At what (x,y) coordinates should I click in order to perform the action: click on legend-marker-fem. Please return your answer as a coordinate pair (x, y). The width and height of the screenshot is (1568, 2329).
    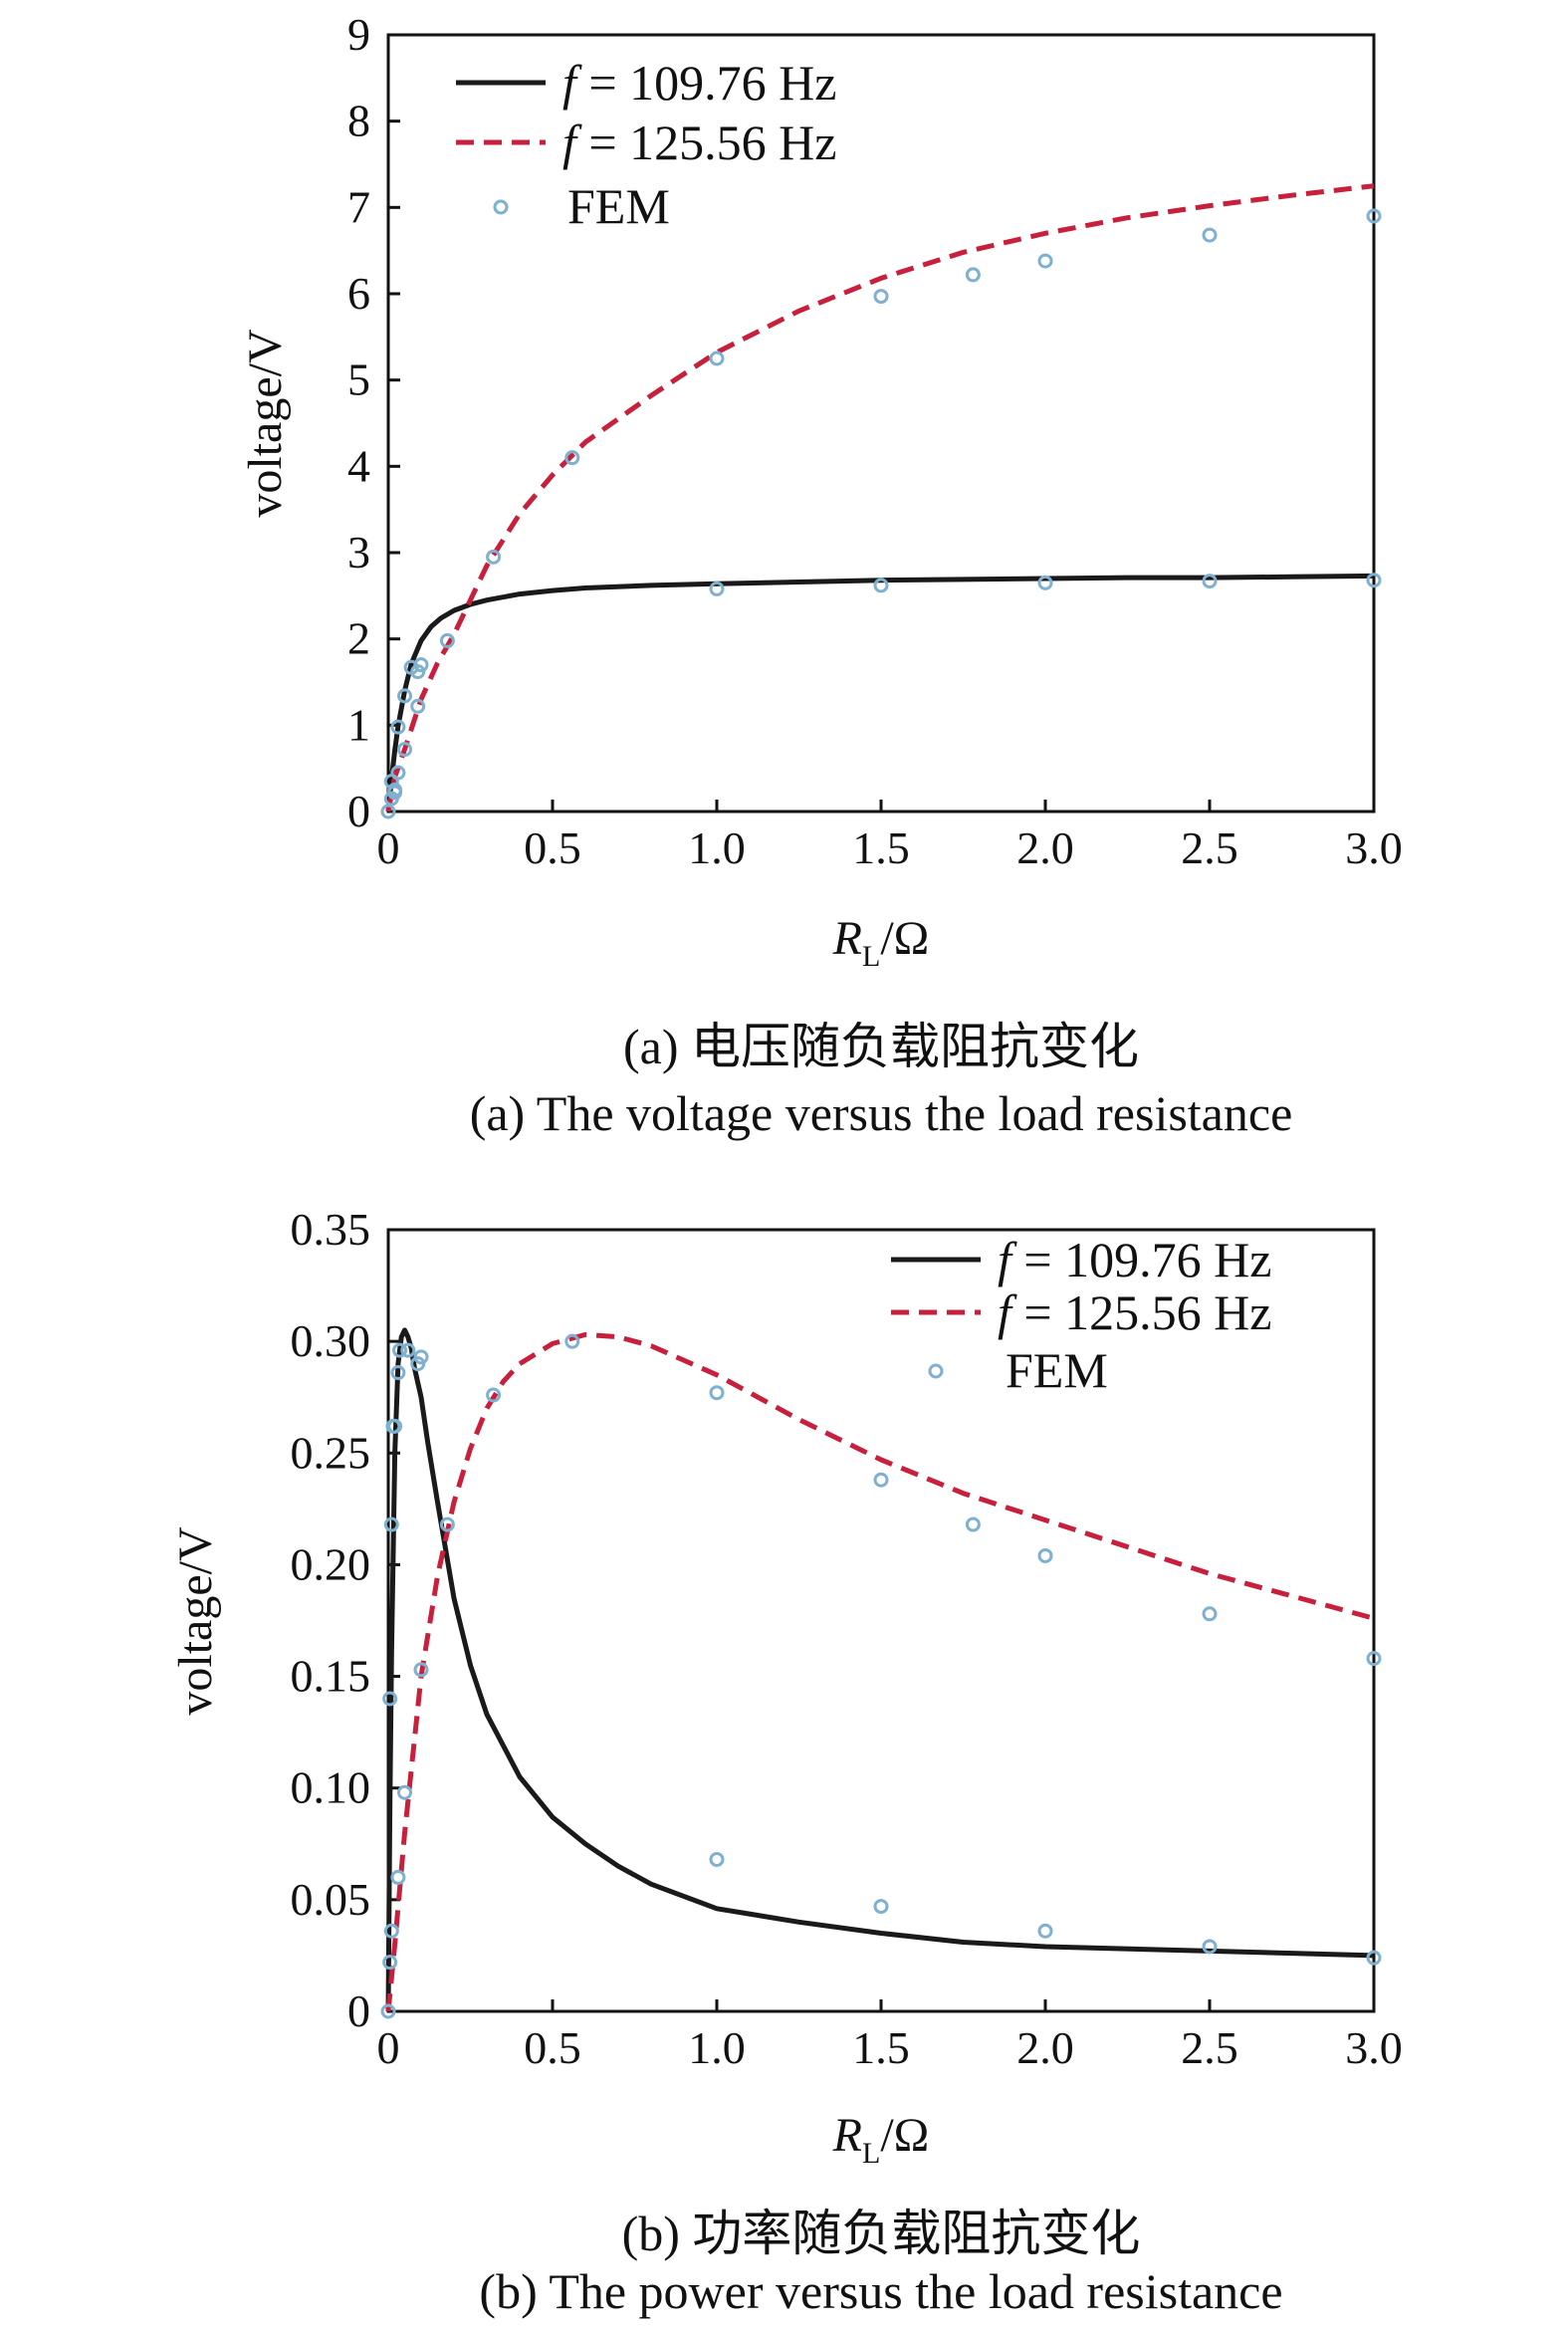
    Looking at the image, I should click on (936, 1371).